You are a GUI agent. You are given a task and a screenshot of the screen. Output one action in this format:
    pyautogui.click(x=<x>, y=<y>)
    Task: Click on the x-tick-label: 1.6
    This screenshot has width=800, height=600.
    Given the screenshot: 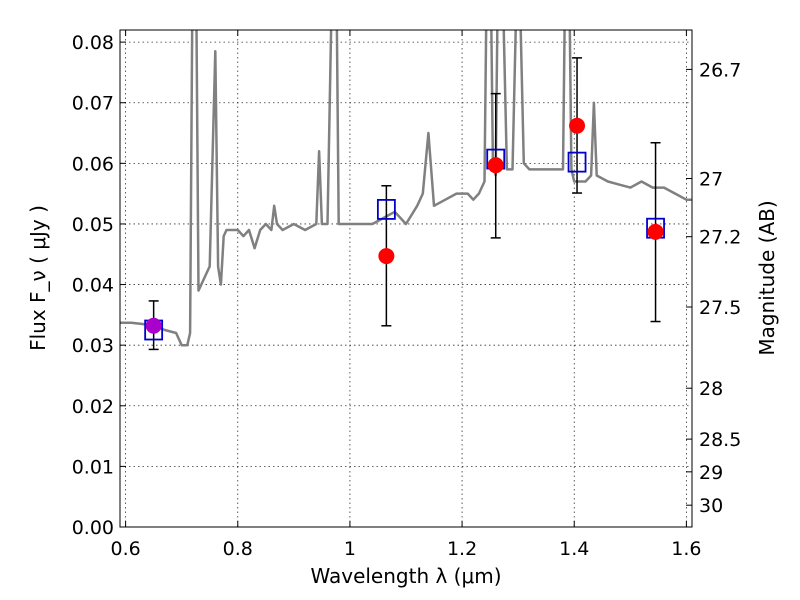 What is the action you would take?
    pyautogui.click(x=686, y=549)
    